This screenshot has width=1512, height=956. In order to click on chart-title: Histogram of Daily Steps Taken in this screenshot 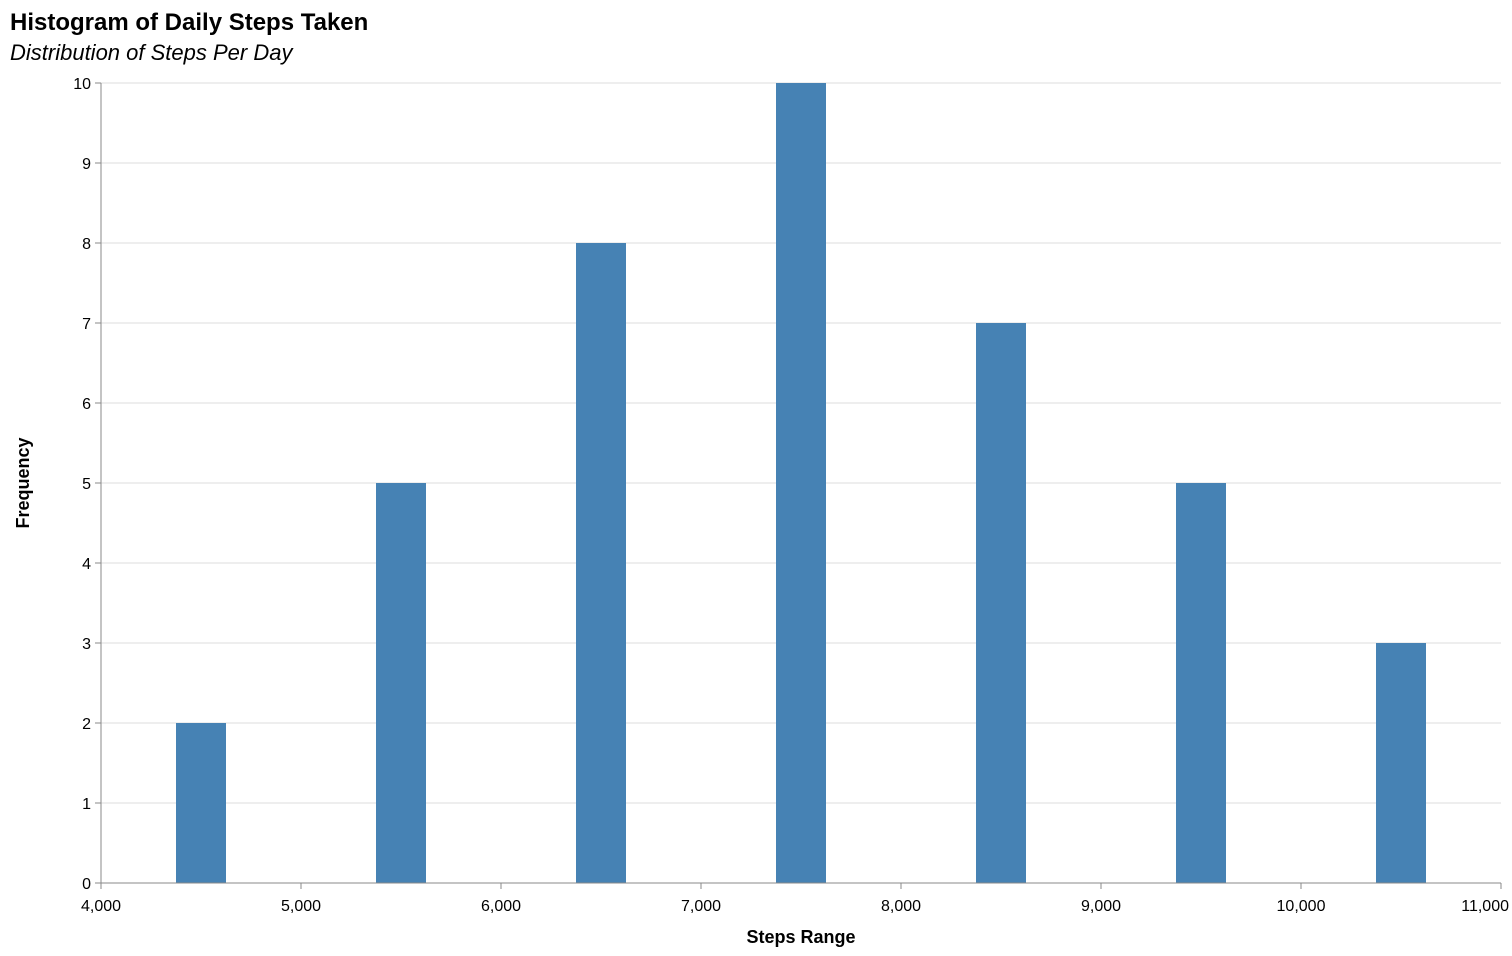, I will do `click(189, 22)`.